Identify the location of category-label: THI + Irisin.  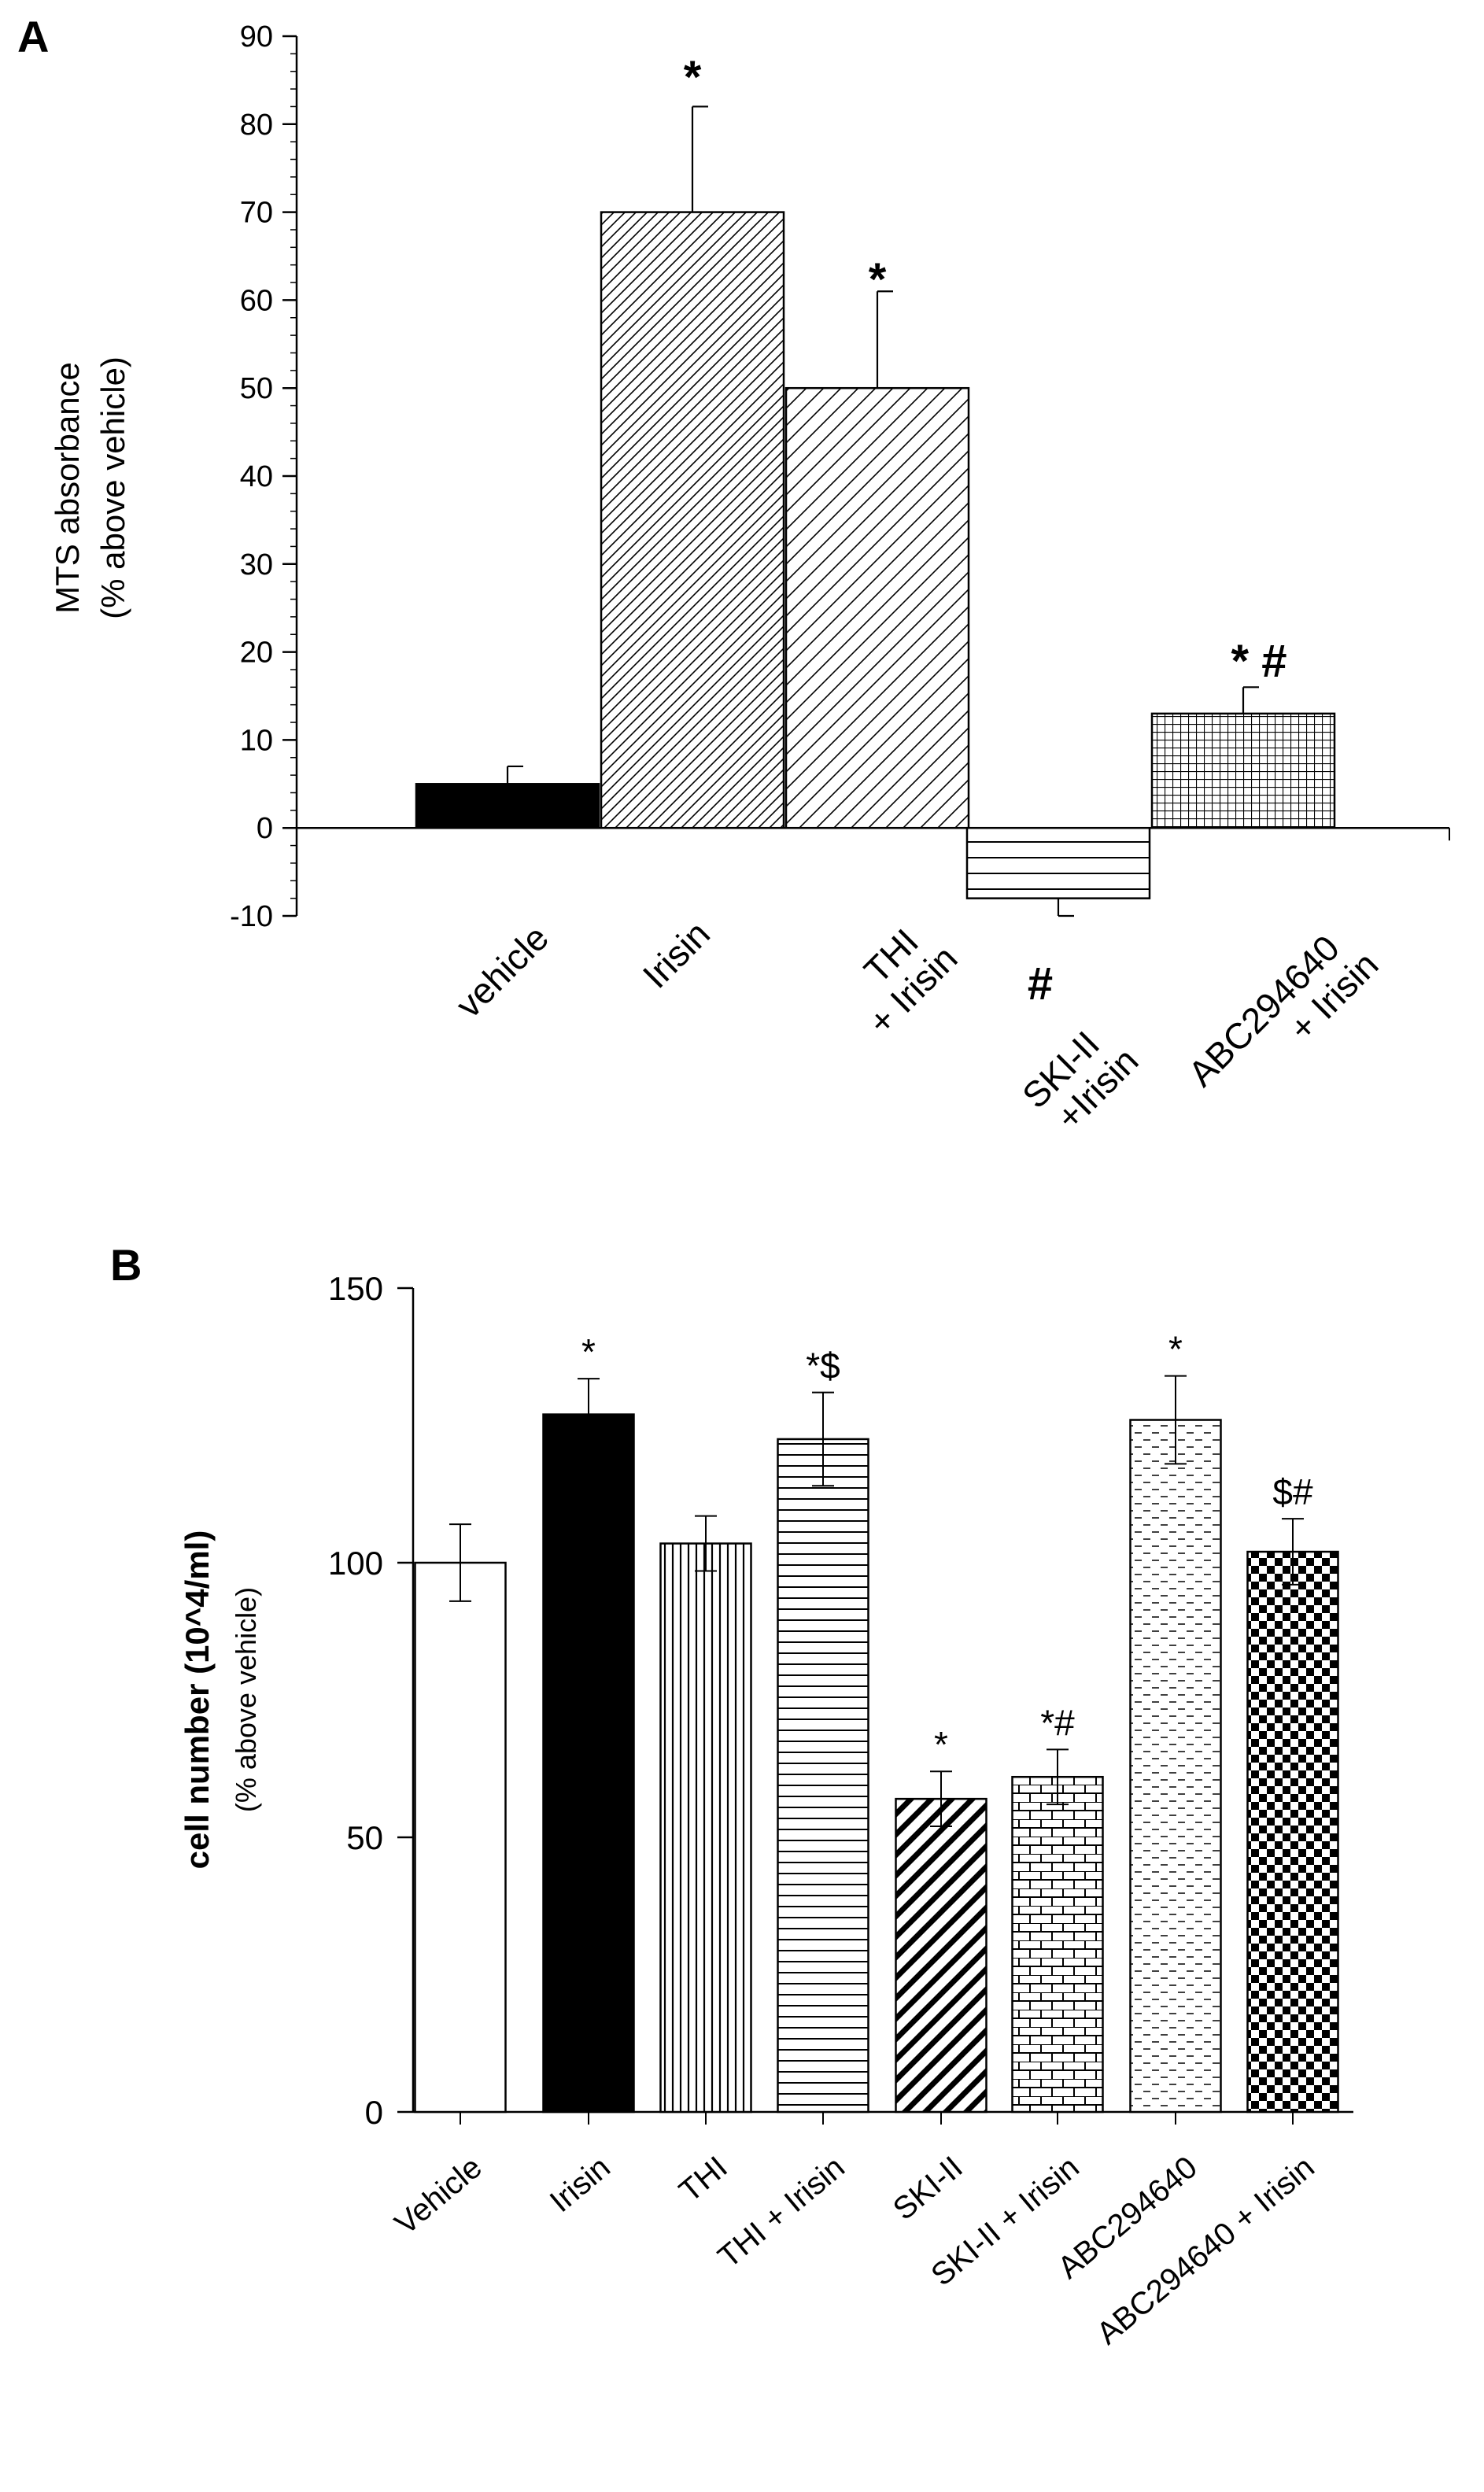
(781, 2212).